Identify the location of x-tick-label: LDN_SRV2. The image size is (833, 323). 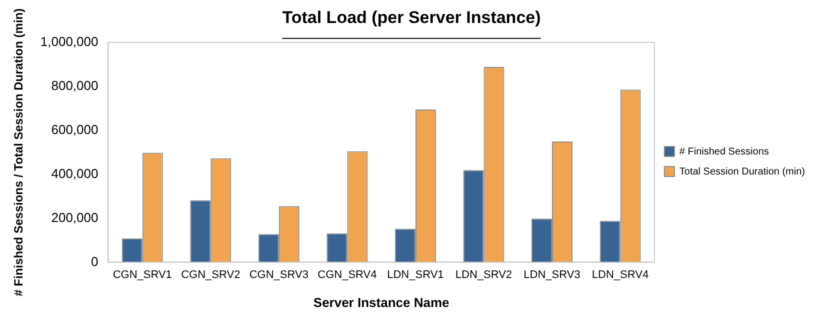
(483, 274).